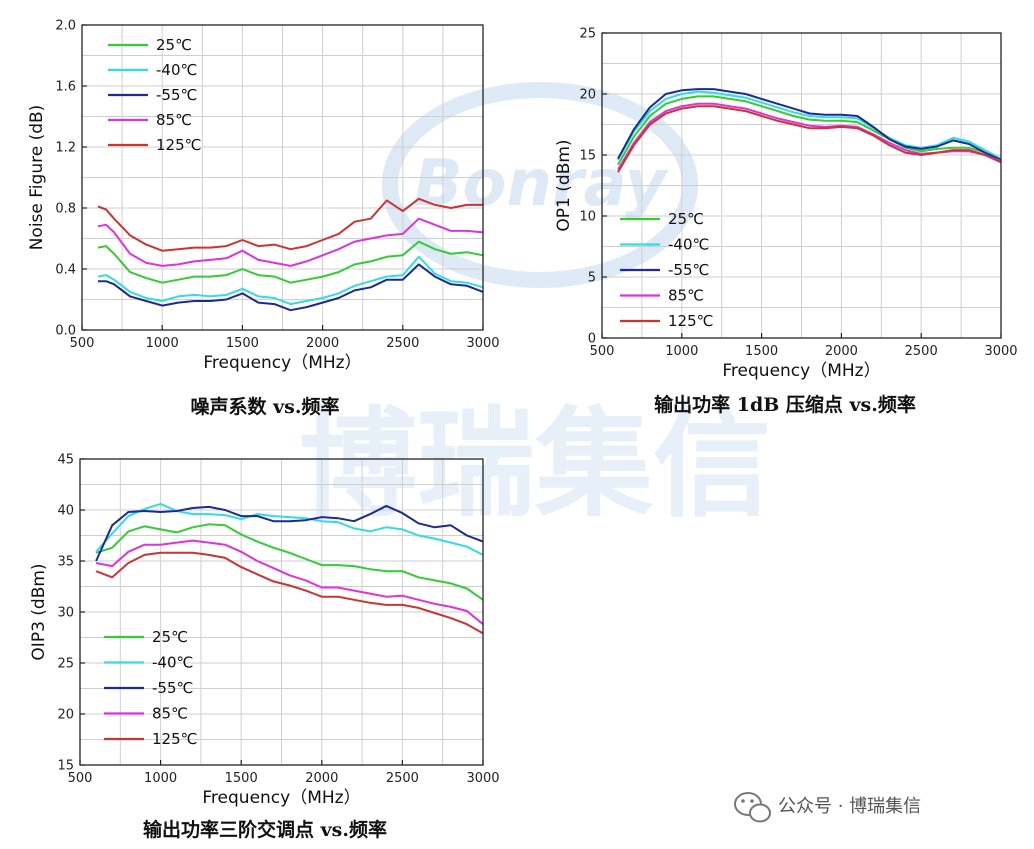 This screenshot has width=1034, height=849. Describe the element at coordinates (39, 611) in the screenshot. I see `y-axis-title: OIP3 (dBm)` at that location.